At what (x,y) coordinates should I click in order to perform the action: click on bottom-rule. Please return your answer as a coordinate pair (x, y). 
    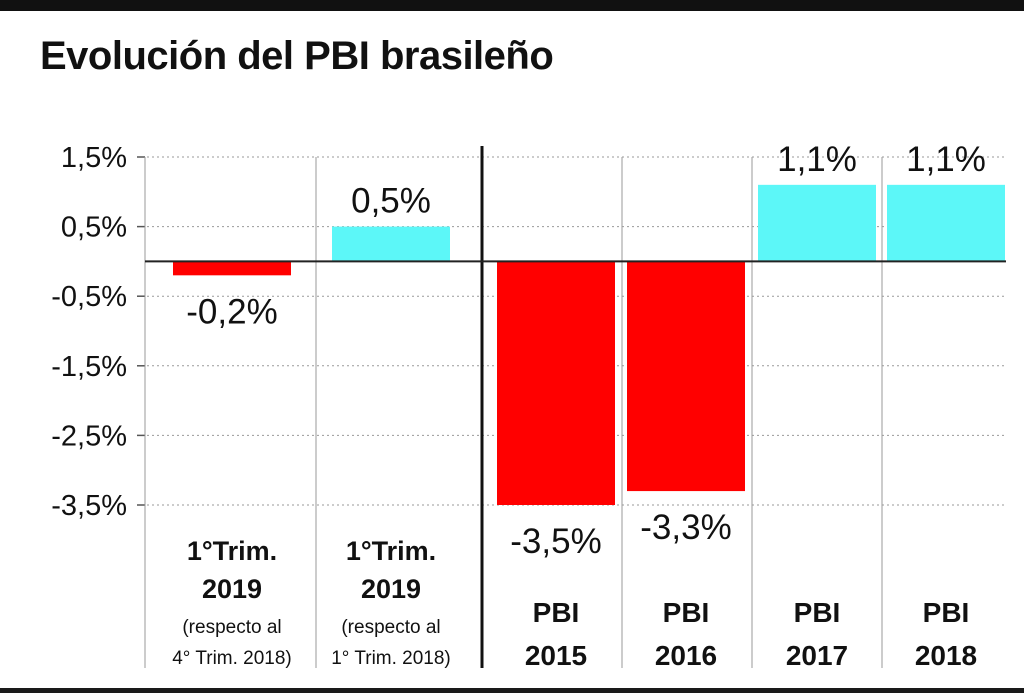
    Looking at the image, I should click on (512, 690).